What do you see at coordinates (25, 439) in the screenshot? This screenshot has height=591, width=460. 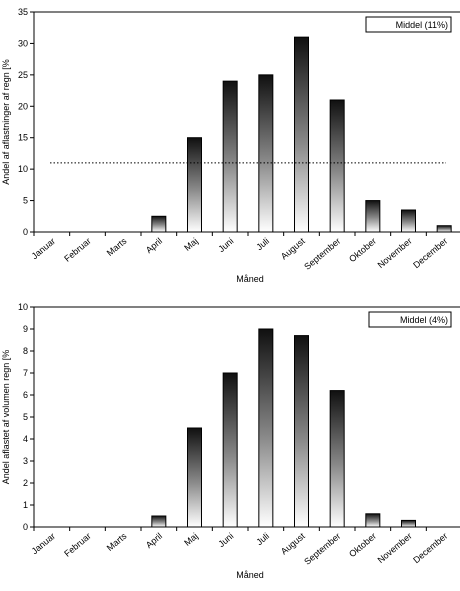 I see `y-tick-label: 4` at bounding box center [25, 439].